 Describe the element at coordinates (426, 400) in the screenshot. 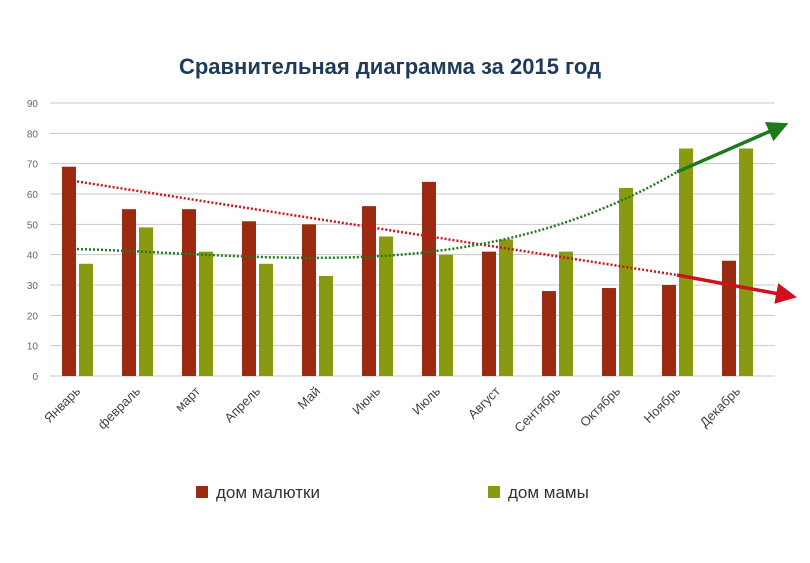

I see `x-tick-label: Июль` at that location.